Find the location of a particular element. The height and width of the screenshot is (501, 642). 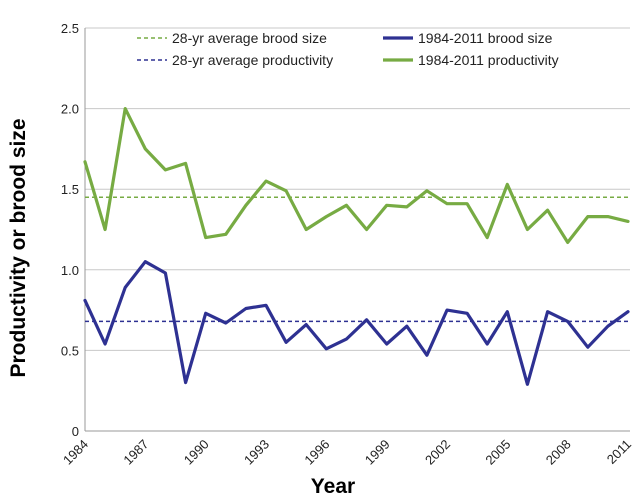

y-tick-label: 2.5 is located at coordinates (70, 28).